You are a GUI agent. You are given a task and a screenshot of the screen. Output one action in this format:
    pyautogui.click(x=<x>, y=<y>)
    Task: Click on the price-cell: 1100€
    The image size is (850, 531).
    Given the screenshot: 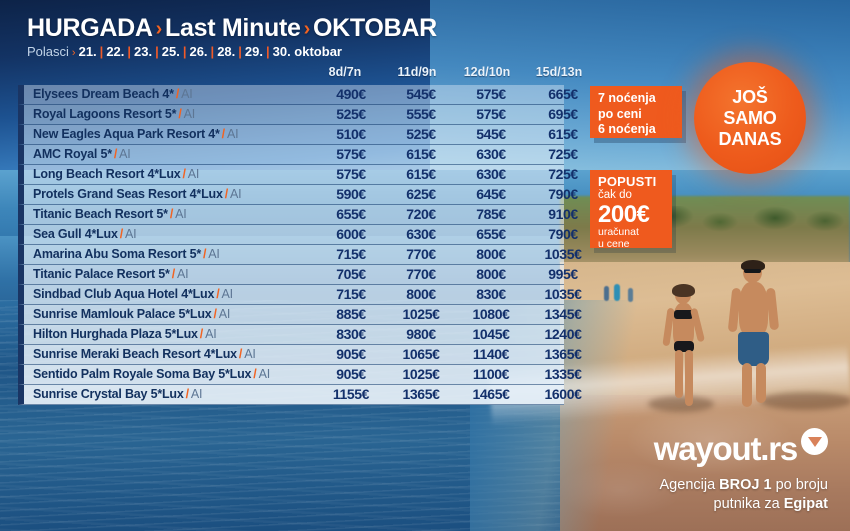 What is the action you would take?
    pyautogui.click(x=491, y=374)
    